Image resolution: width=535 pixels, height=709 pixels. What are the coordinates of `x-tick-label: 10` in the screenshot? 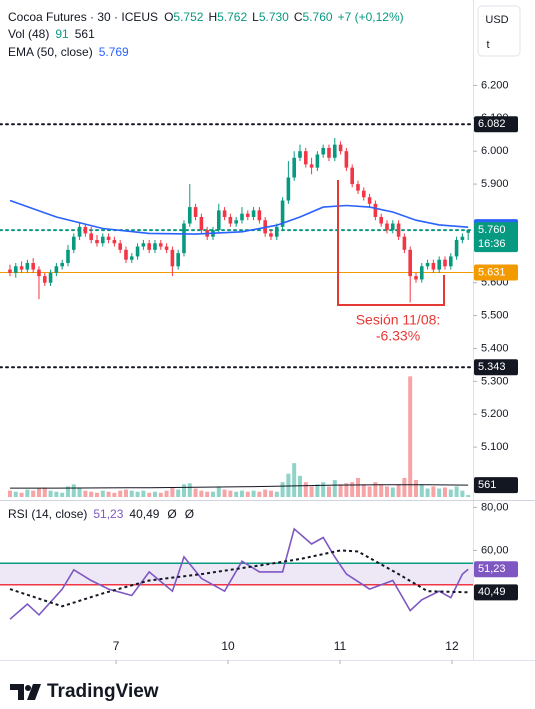 It's located at (228, 646).